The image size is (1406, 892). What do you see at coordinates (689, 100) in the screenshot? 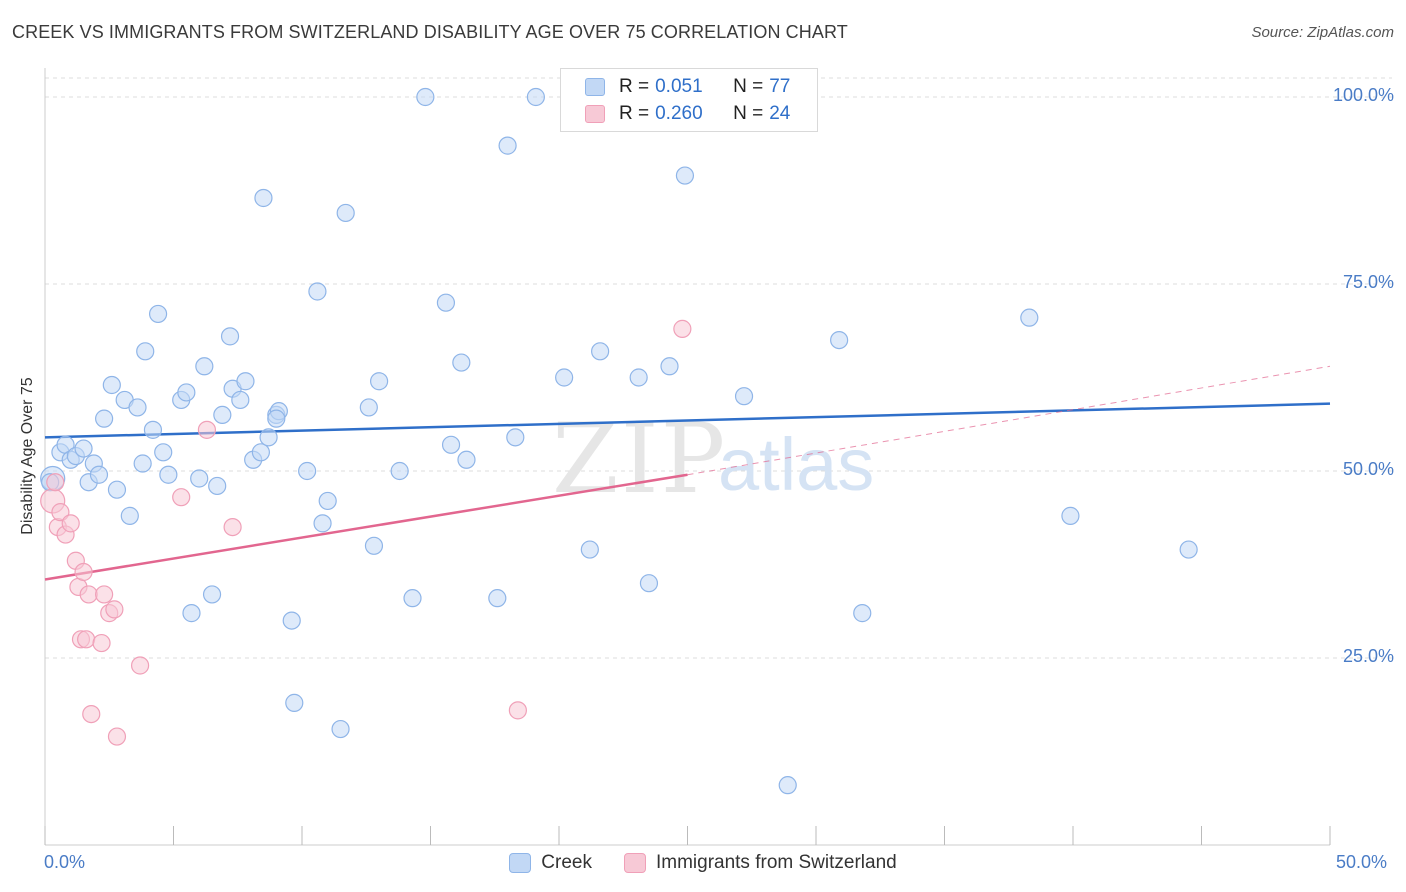
I see `stats-legend: R = 0.051 N = 77 R = 0.260 N = 24` at bounding box center [689, 100].